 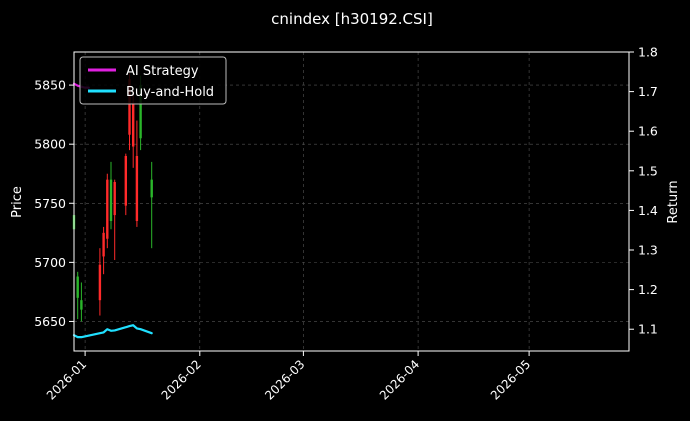 What do you see at coordinates (399, 379) in the screenshot?
I see `x-tick-label: 2026-04` at bounding box center [399, 379].